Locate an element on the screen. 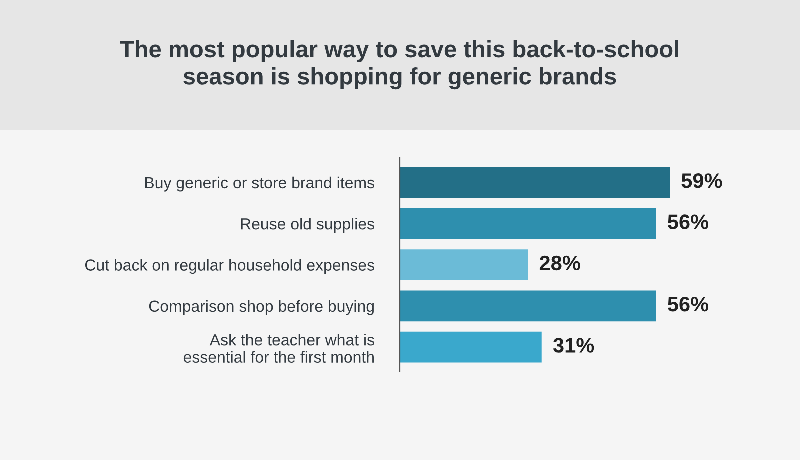 This screenshot has height=460, width=800. data-label: 59% is located at coordinates (702, 181).